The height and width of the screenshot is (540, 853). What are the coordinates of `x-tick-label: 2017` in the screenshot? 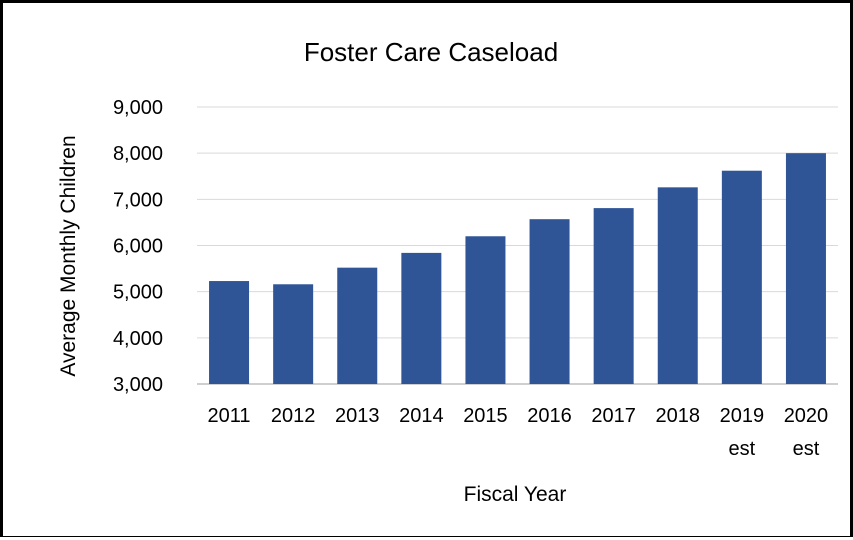 It's located at (613, 416).